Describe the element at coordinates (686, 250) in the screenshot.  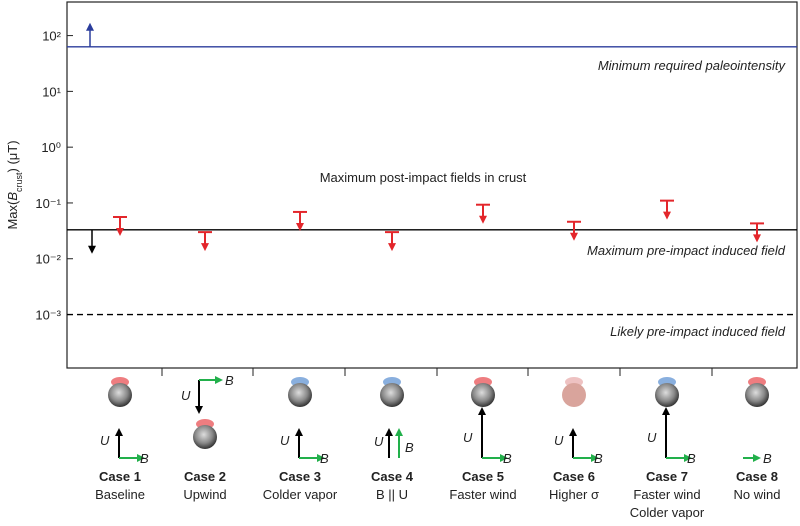
I see `reference-label: Maximum pre-impact induced field` at that location.